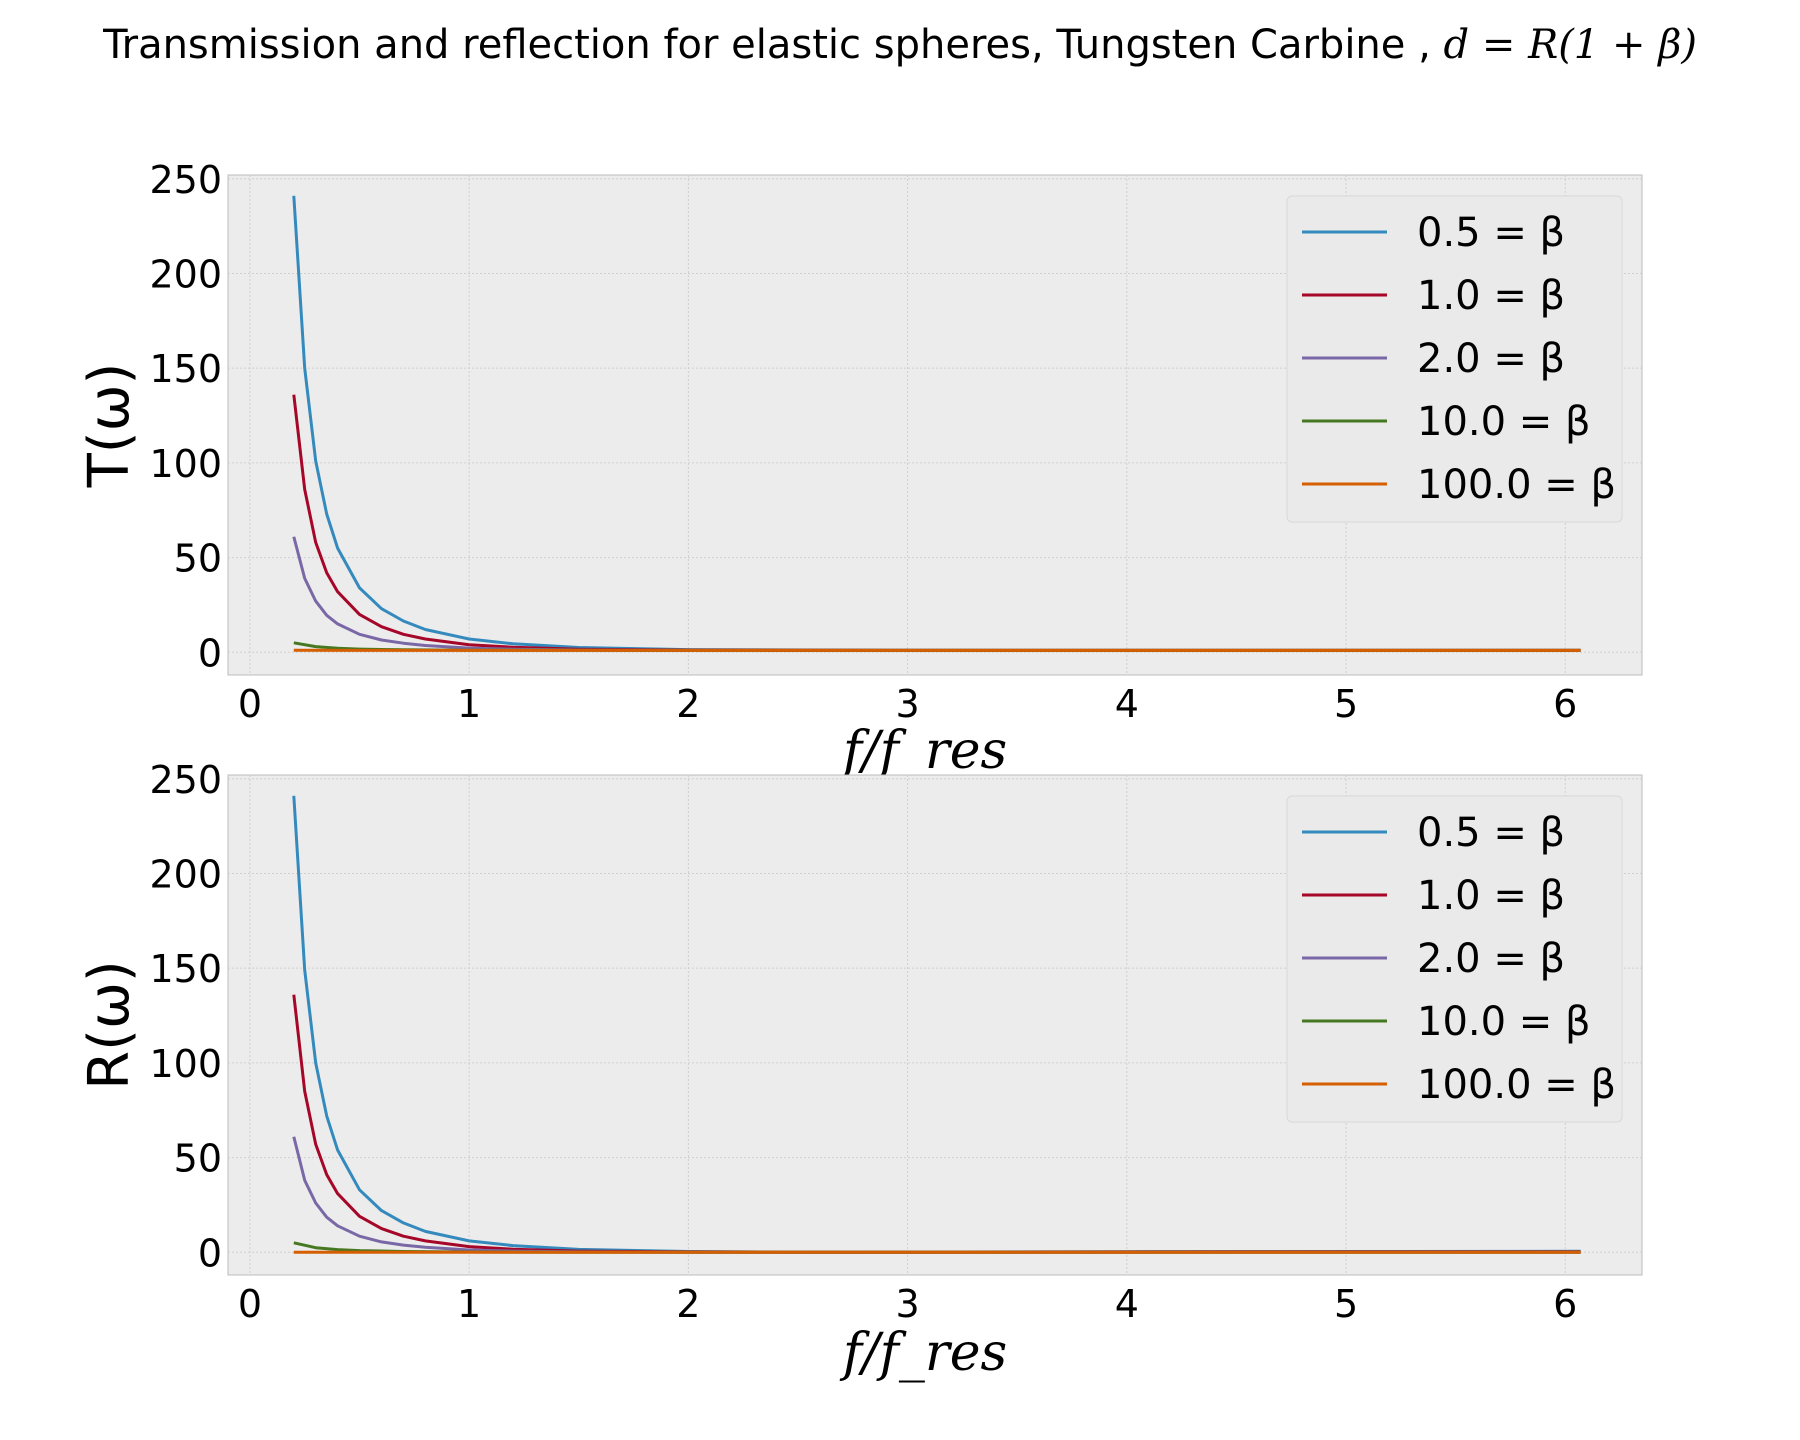 The image size is (1800, 1440). I want to click on r-plot-y-tick-label: 0, so click(210, 1253).